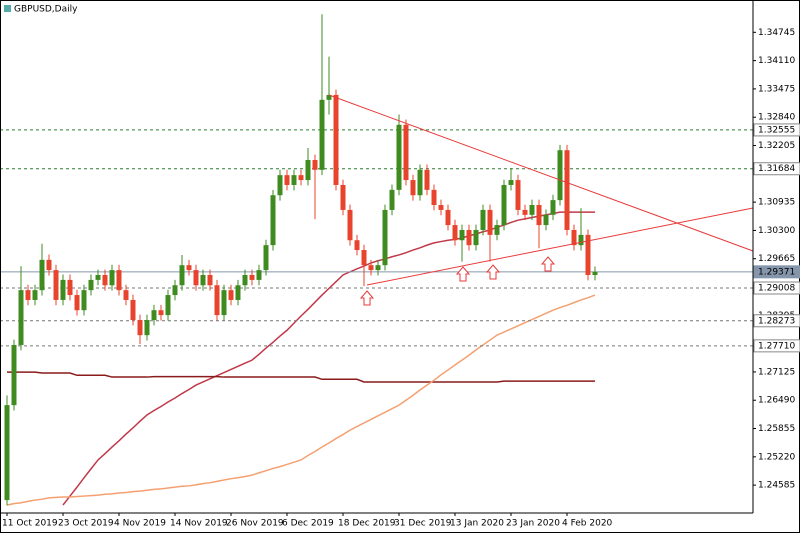  I want to click on x-tick-label: 26 Nov 2019, so click(255, 524).